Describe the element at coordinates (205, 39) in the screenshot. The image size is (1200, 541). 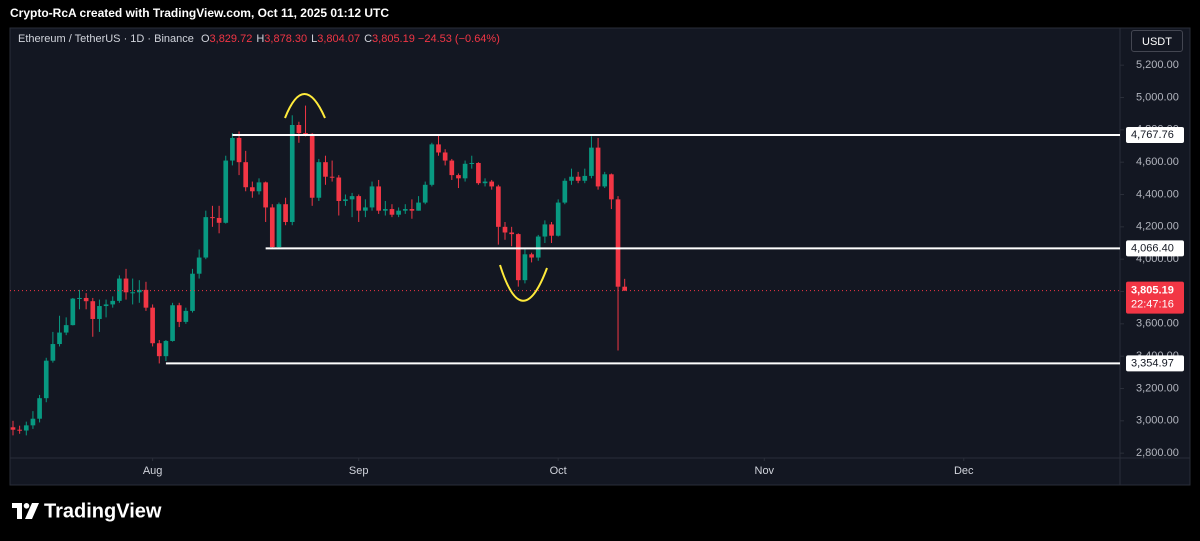
I see `ohlc-key: O` at that location.